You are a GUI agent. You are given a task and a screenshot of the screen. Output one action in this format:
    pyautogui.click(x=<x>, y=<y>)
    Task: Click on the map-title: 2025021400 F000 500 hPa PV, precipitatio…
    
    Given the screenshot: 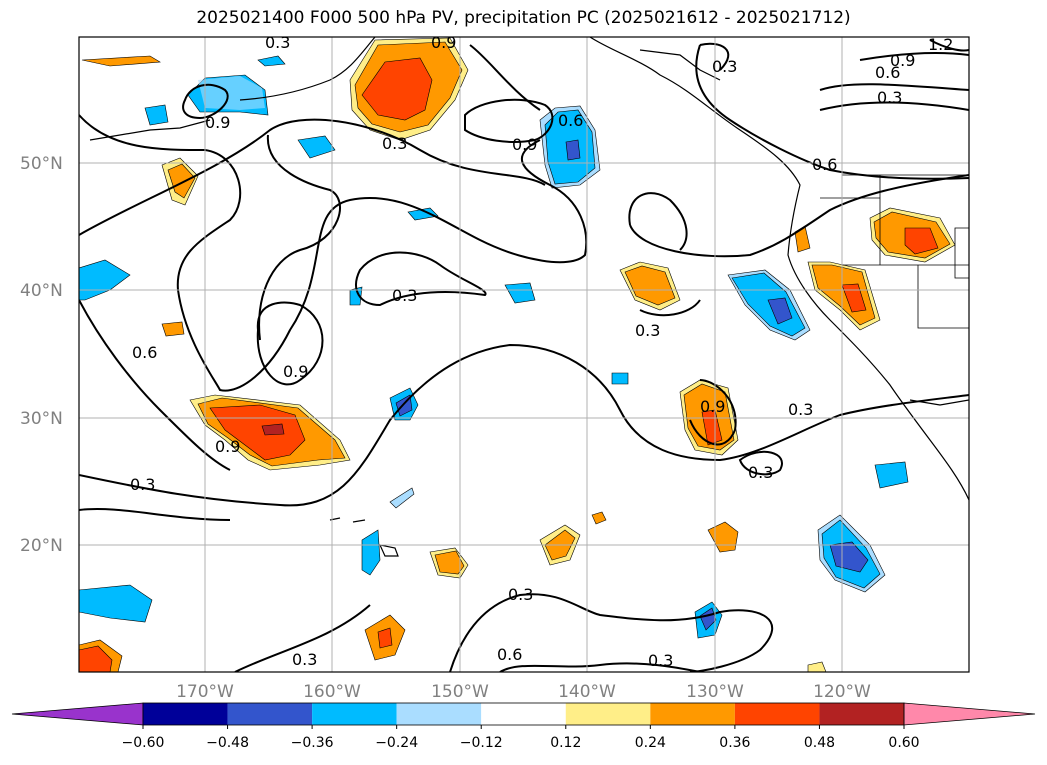 What is the action you would take?
    pyautogui.click(x=523, y=18)
    